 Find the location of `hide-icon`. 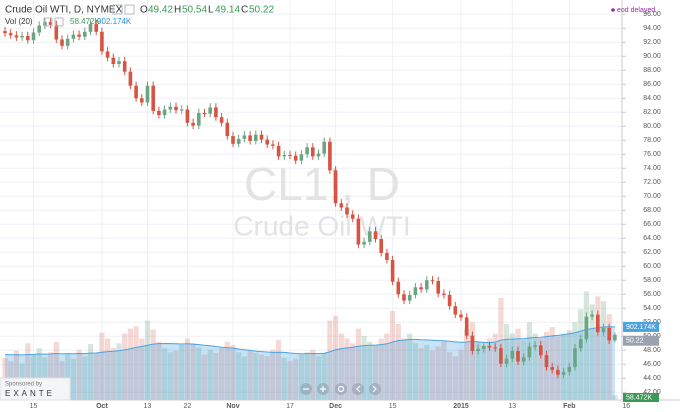

hide-icon is located at coordinates (129, 9).